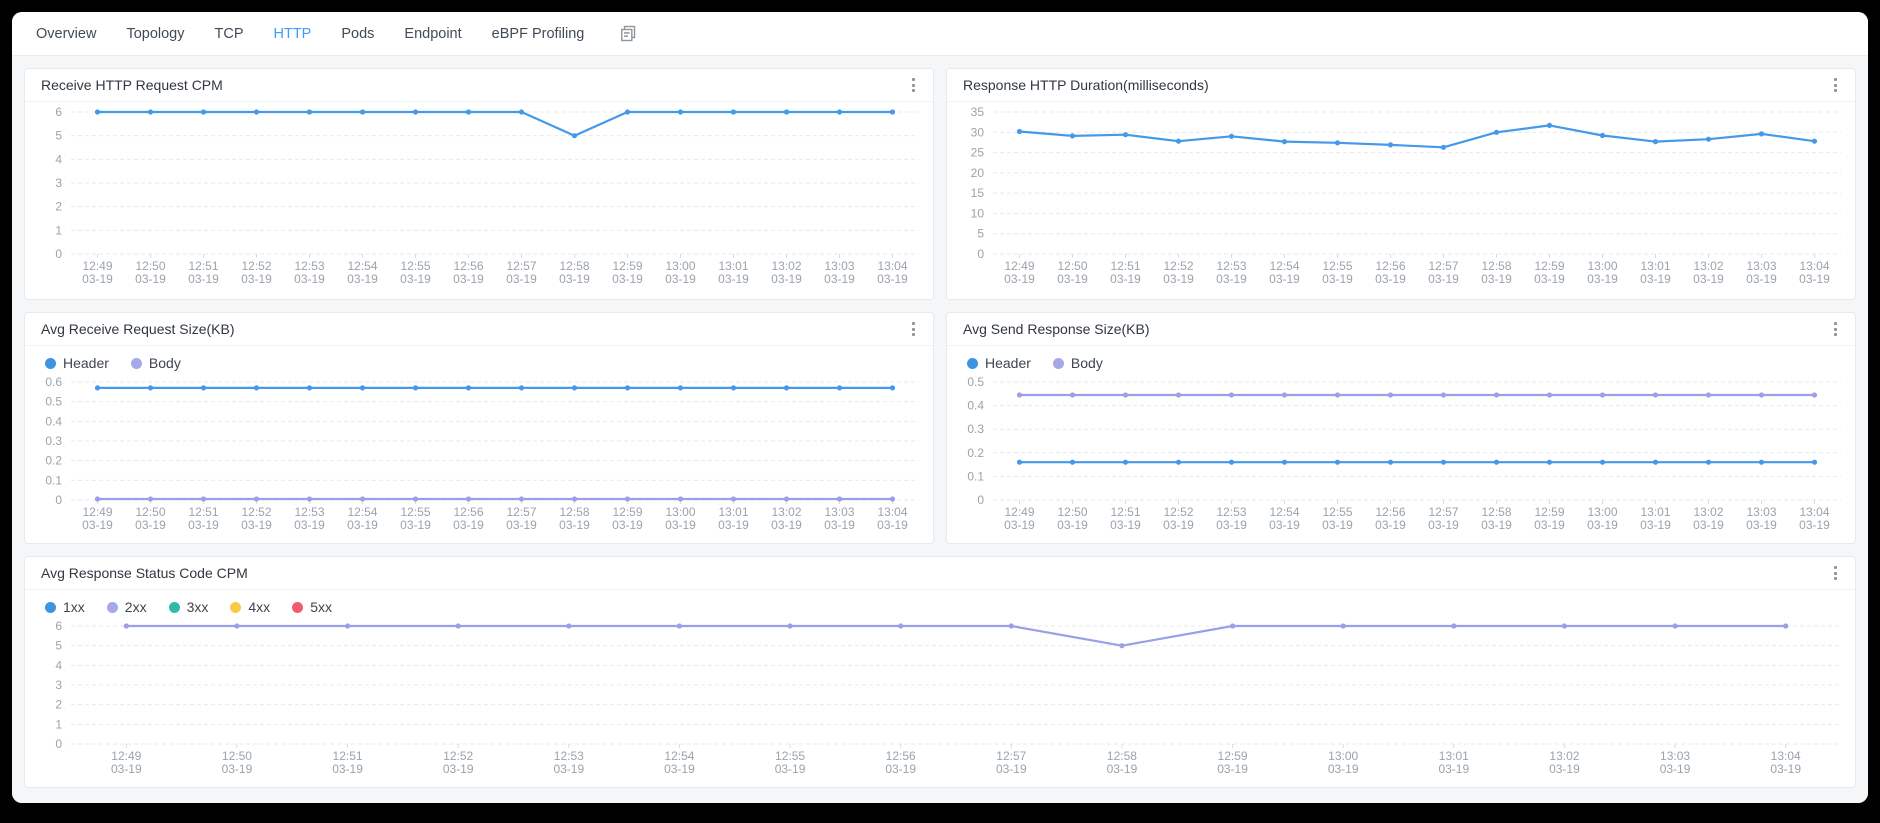  Describe the element at coordinates (53, 441) in the screenshot. I see `svg-text: 0.3` at that location.